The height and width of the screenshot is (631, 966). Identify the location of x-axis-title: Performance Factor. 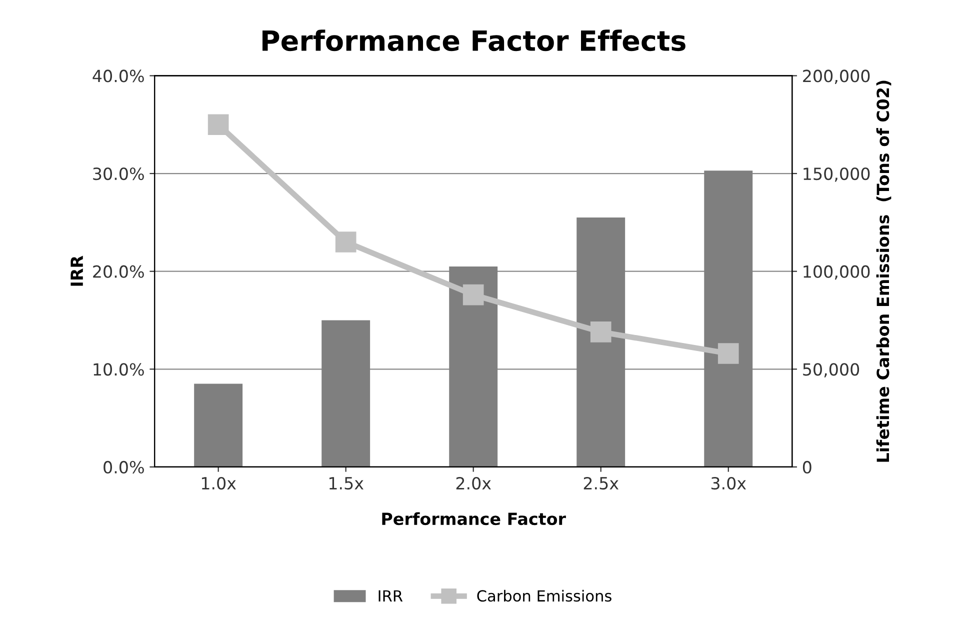
(474, 519).